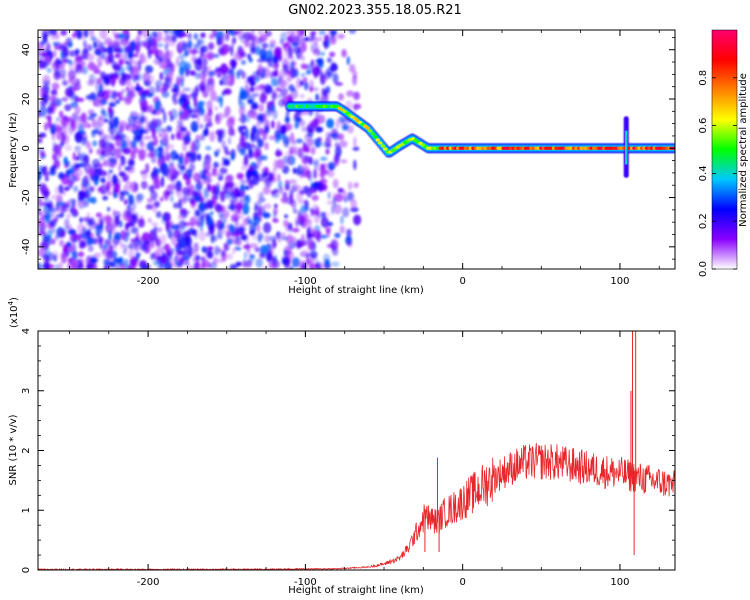 Image resolution: width=750 pixels, height=600 pixels. I want to click on snr-xtick-label: -200, so click(148, 582).